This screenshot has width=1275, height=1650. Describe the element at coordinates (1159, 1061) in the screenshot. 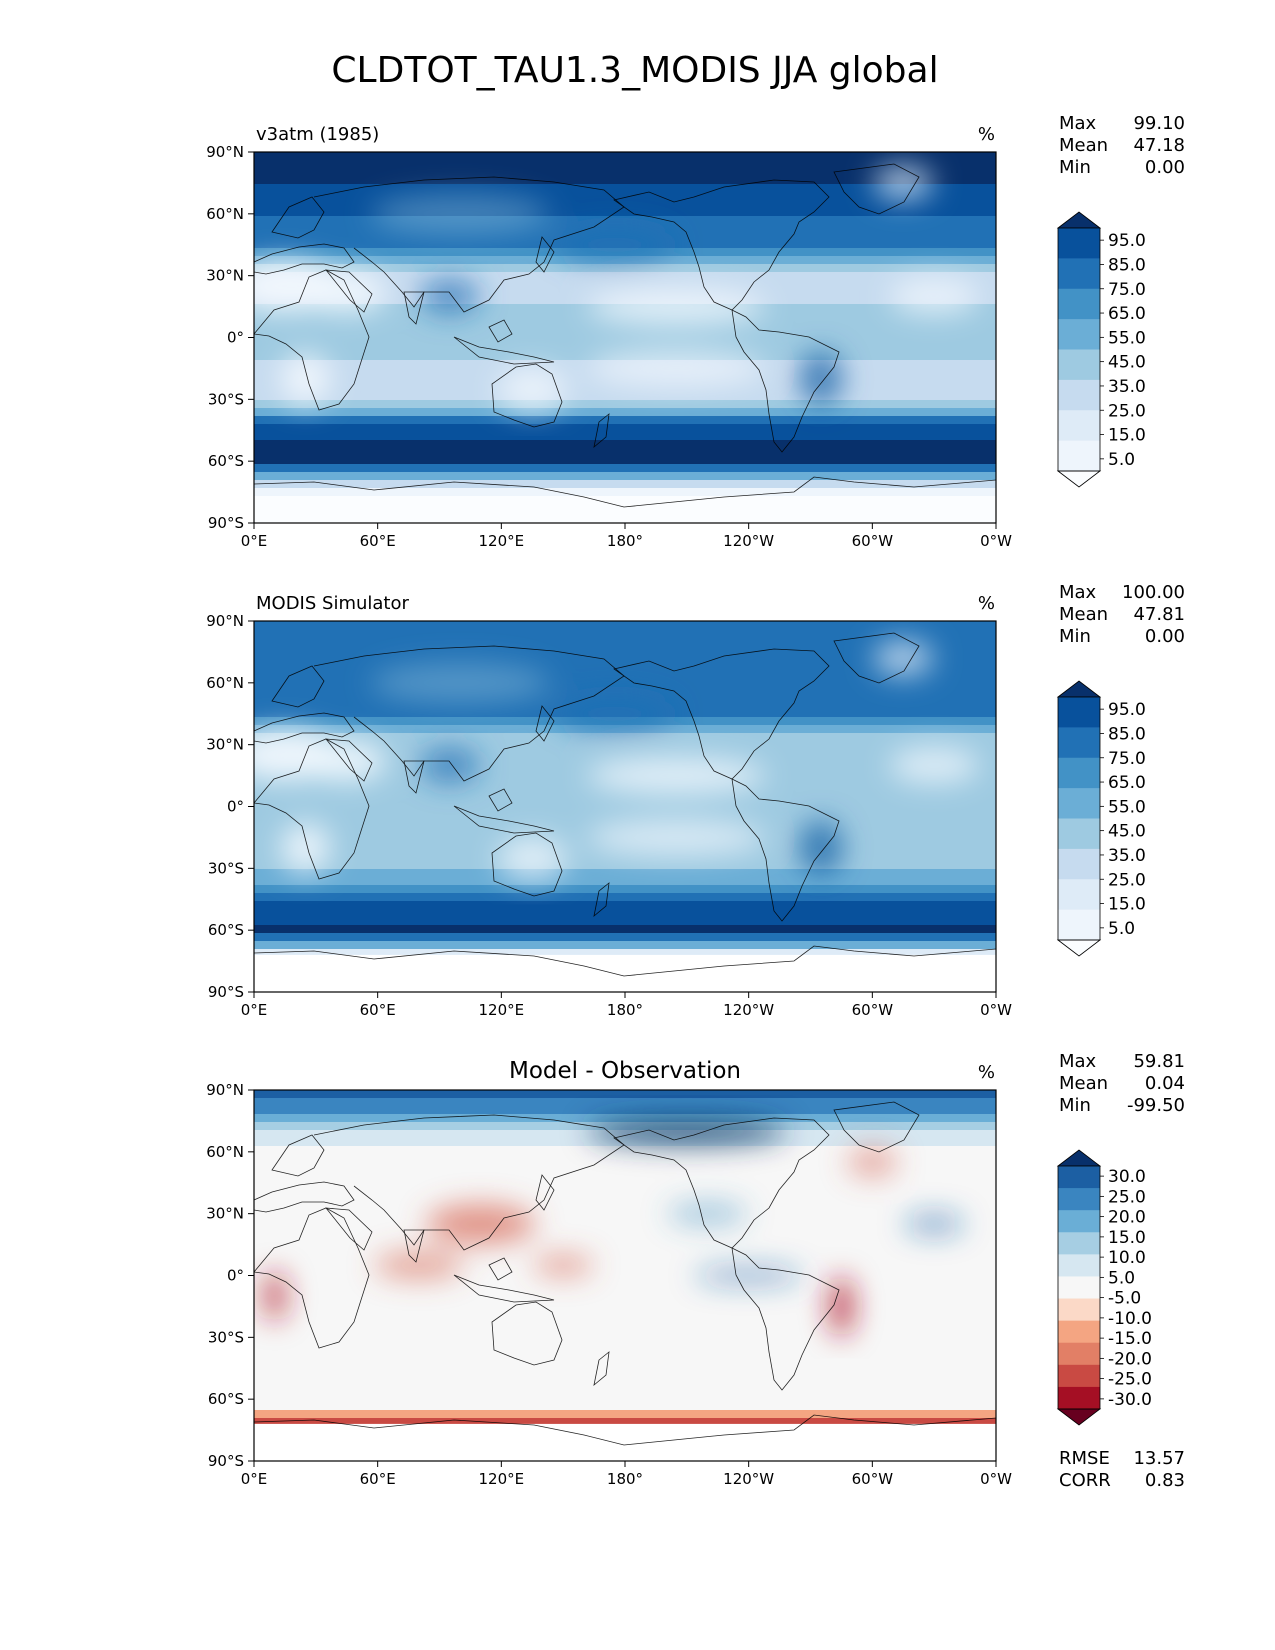

I see `stat-value: 59.81` at that location.